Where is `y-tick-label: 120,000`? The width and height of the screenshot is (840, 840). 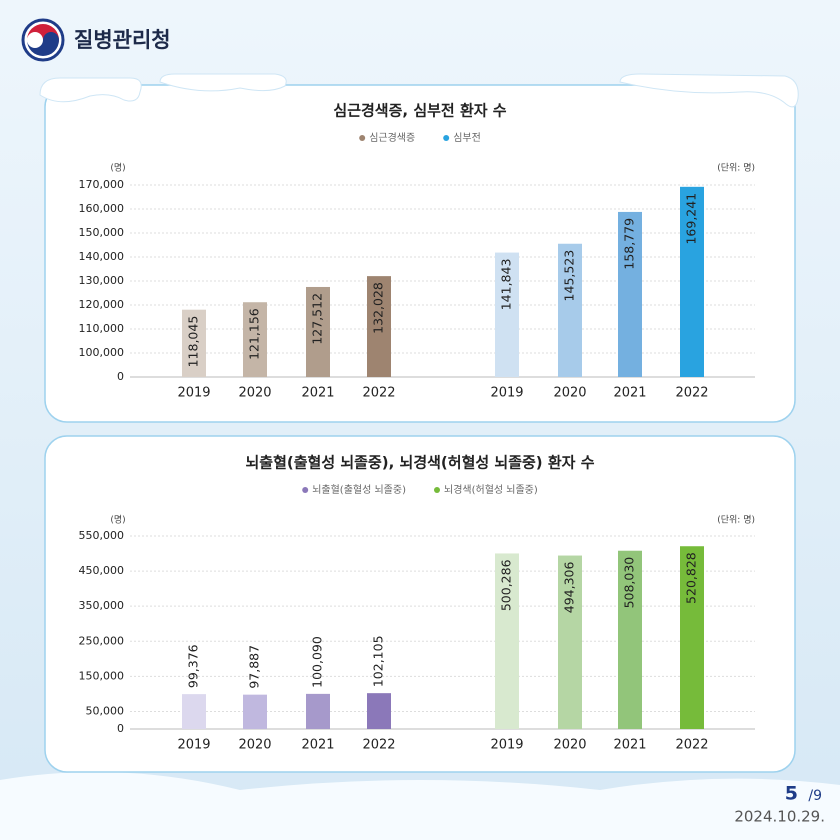 y-tick-label: 120,000 is located at coordinates (102, 304).